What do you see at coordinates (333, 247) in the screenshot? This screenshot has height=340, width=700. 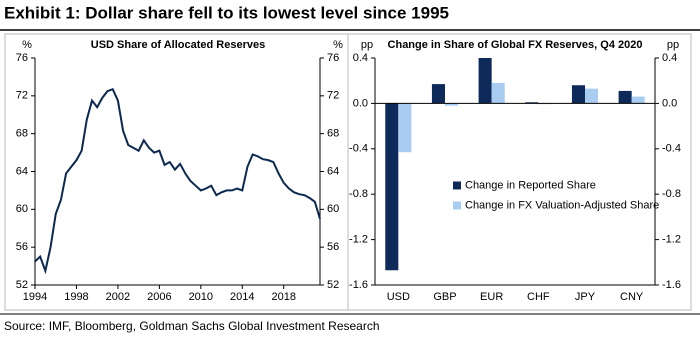 I see `y2-tick-label: 56` at bounding box center [333, 247].